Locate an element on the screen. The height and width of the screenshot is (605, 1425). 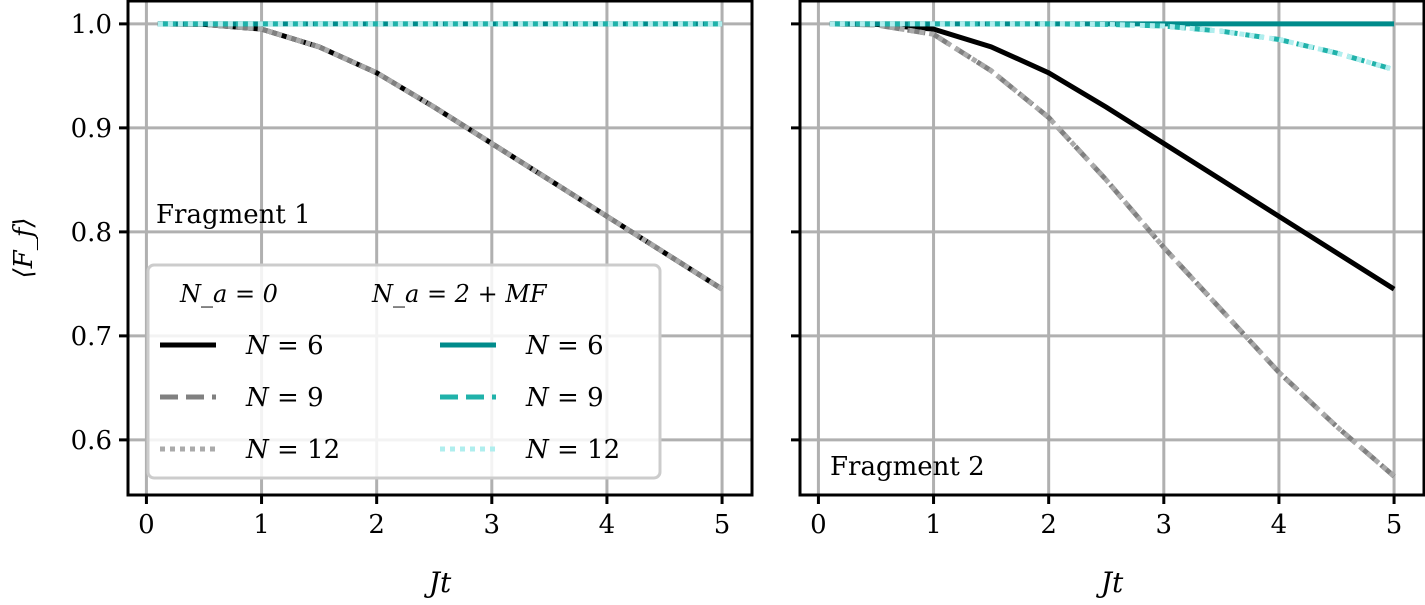
y-axis-label: ⟨F_f⟩ is located at coordinates (24, 248).